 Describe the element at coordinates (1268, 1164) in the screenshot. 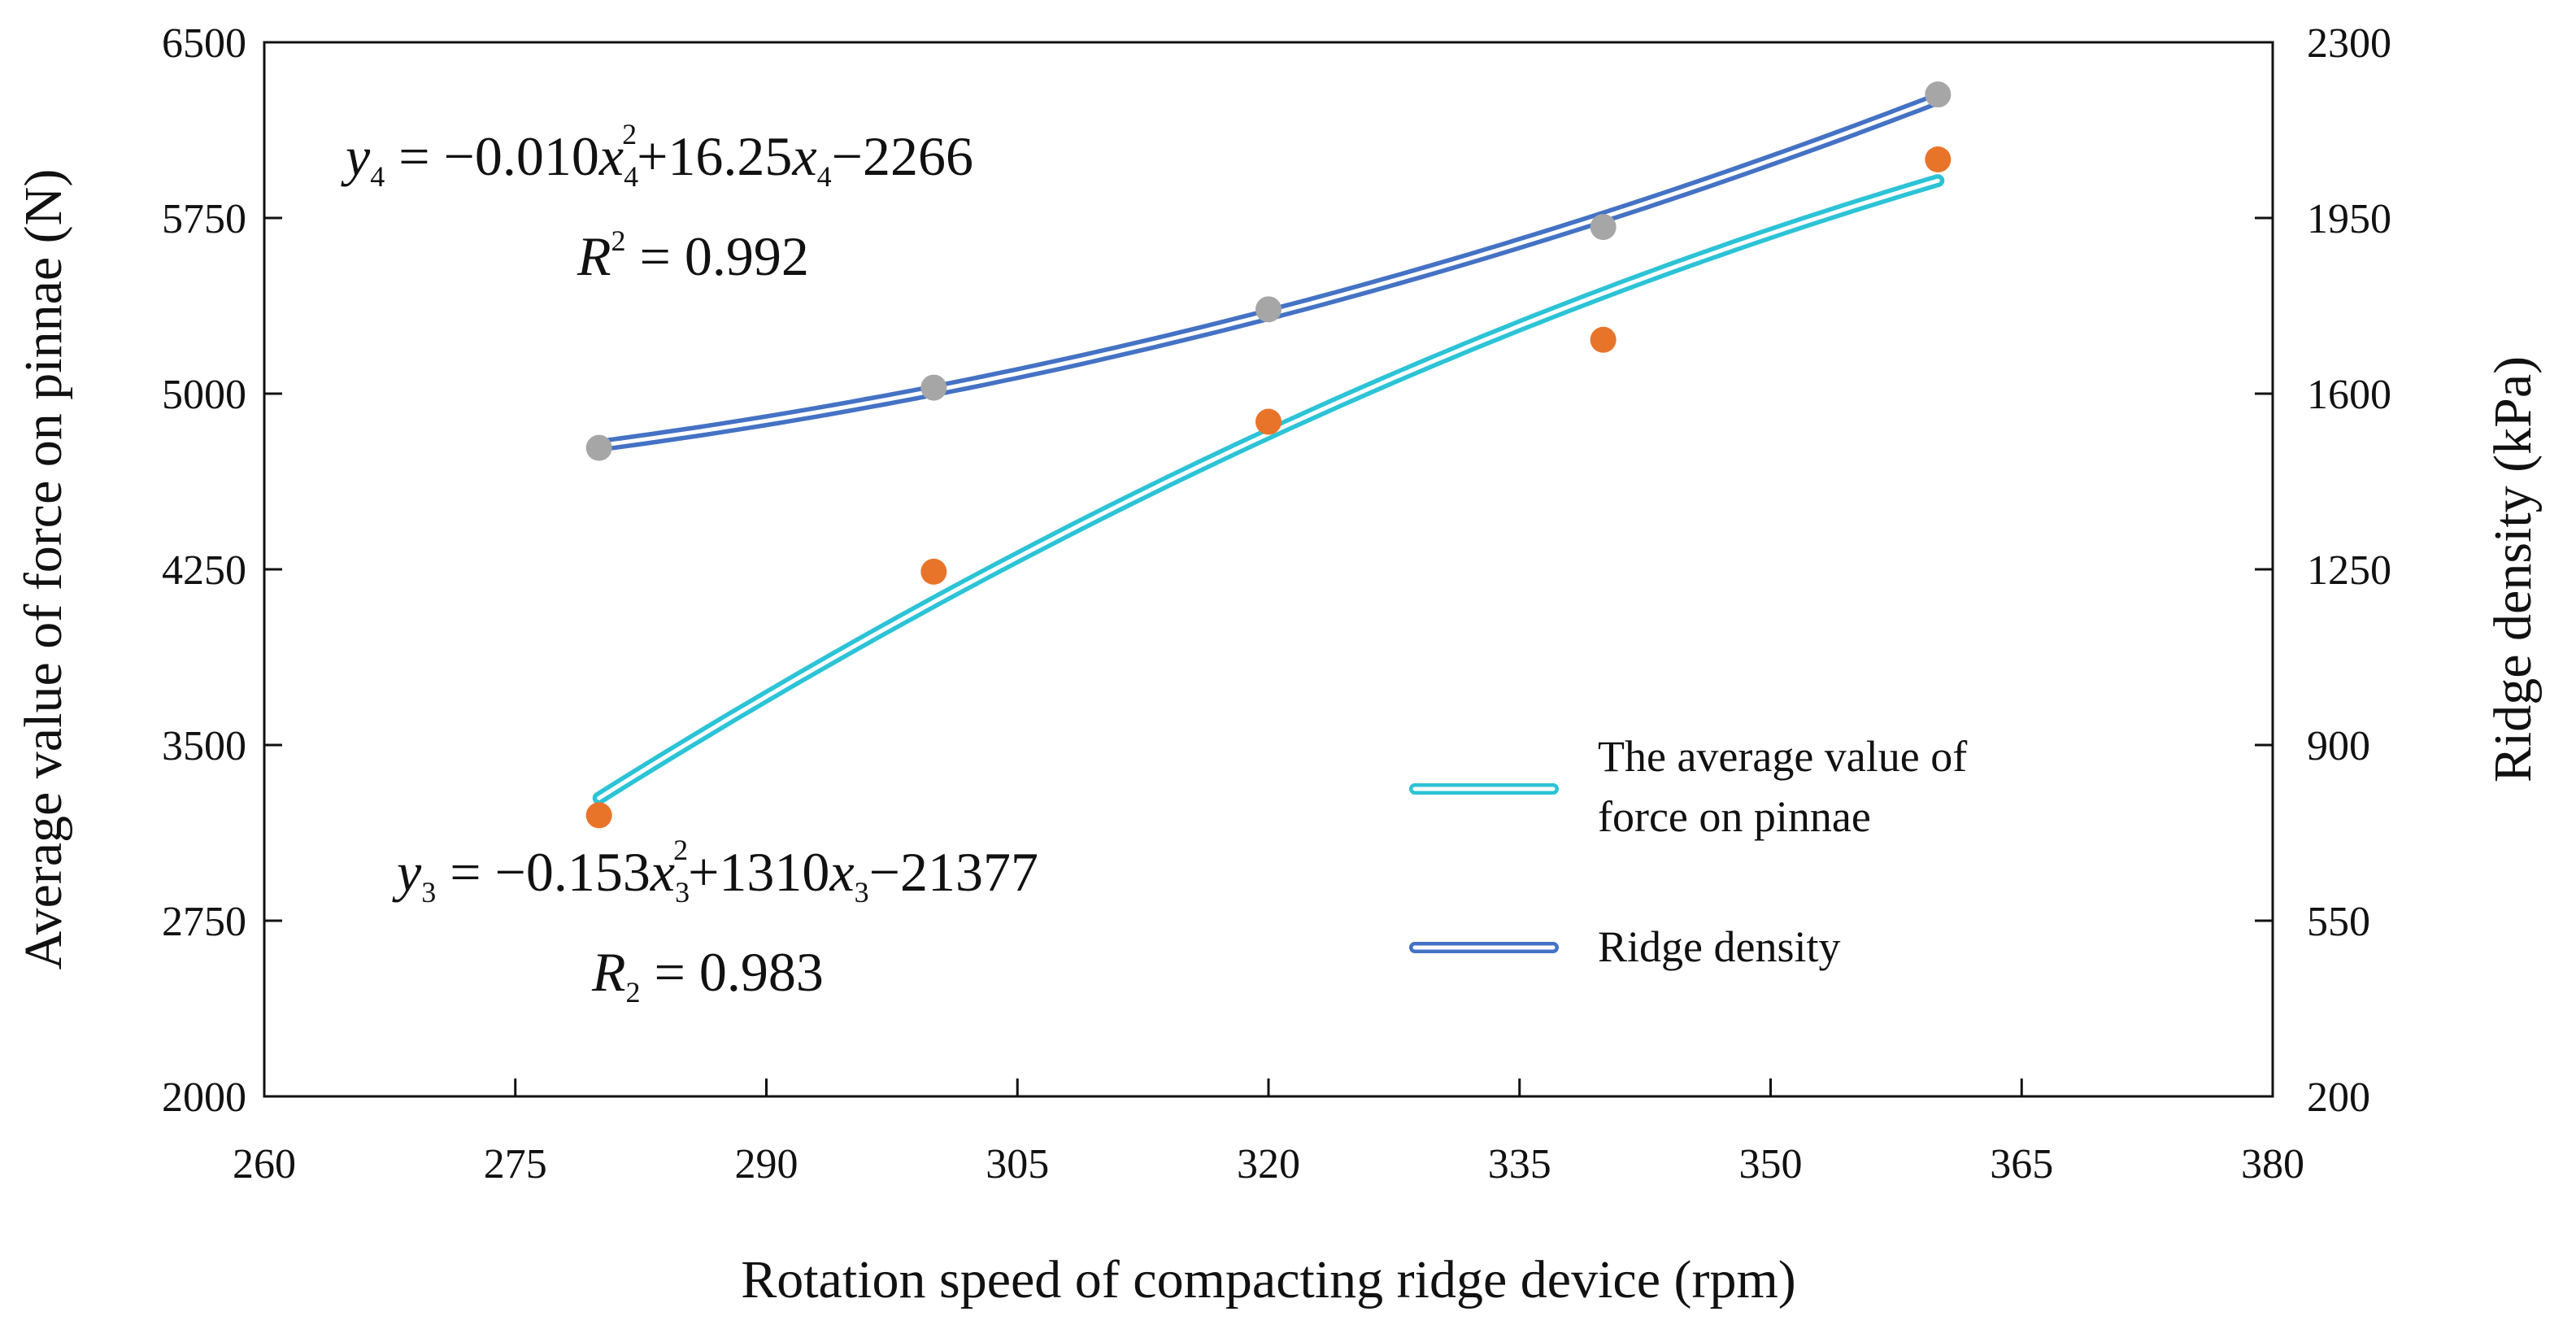

I see `x-tick-label: 320` at that location.